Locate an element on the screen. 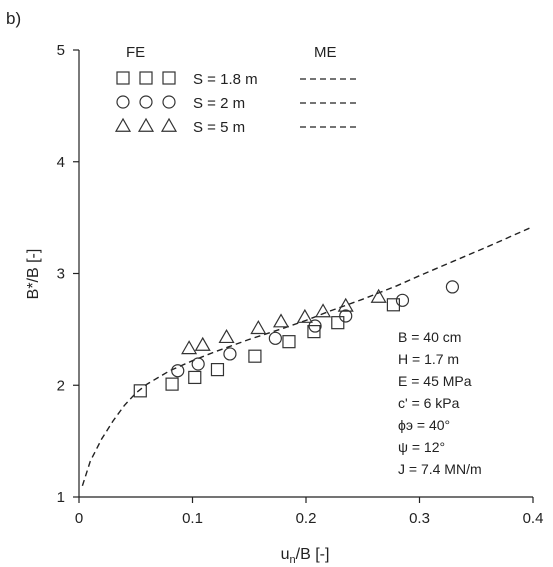  parameter-line: c' = 6 kPa is located at coordinates (429, 403).